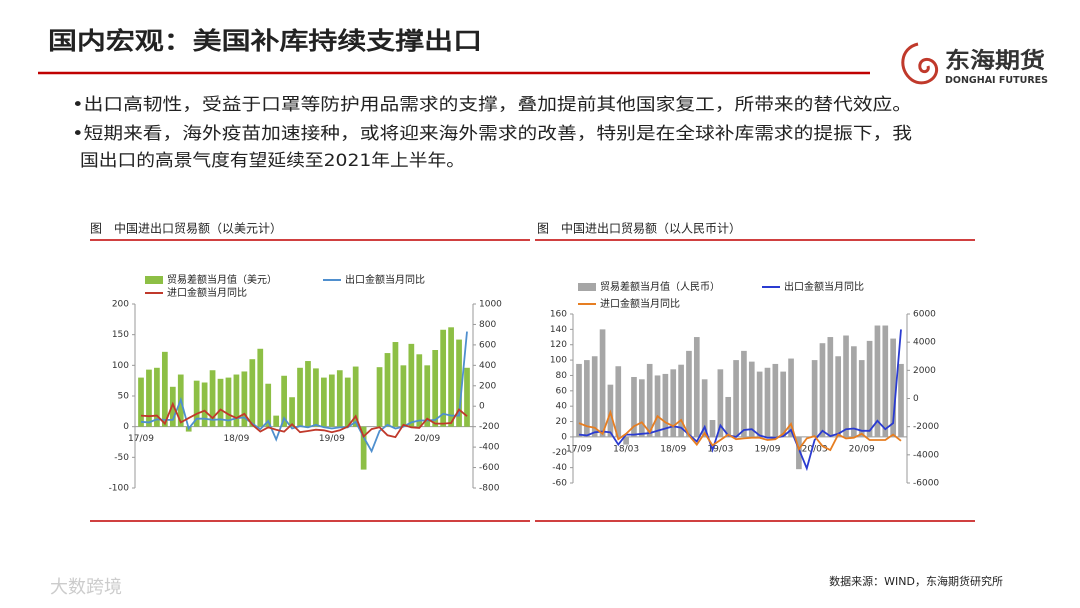 The image size is (1080, 608). What do you see at coordinates (487, 366) in the screenshot?
I see `y2-tick-label: 400` at bounding box center [487, 366].